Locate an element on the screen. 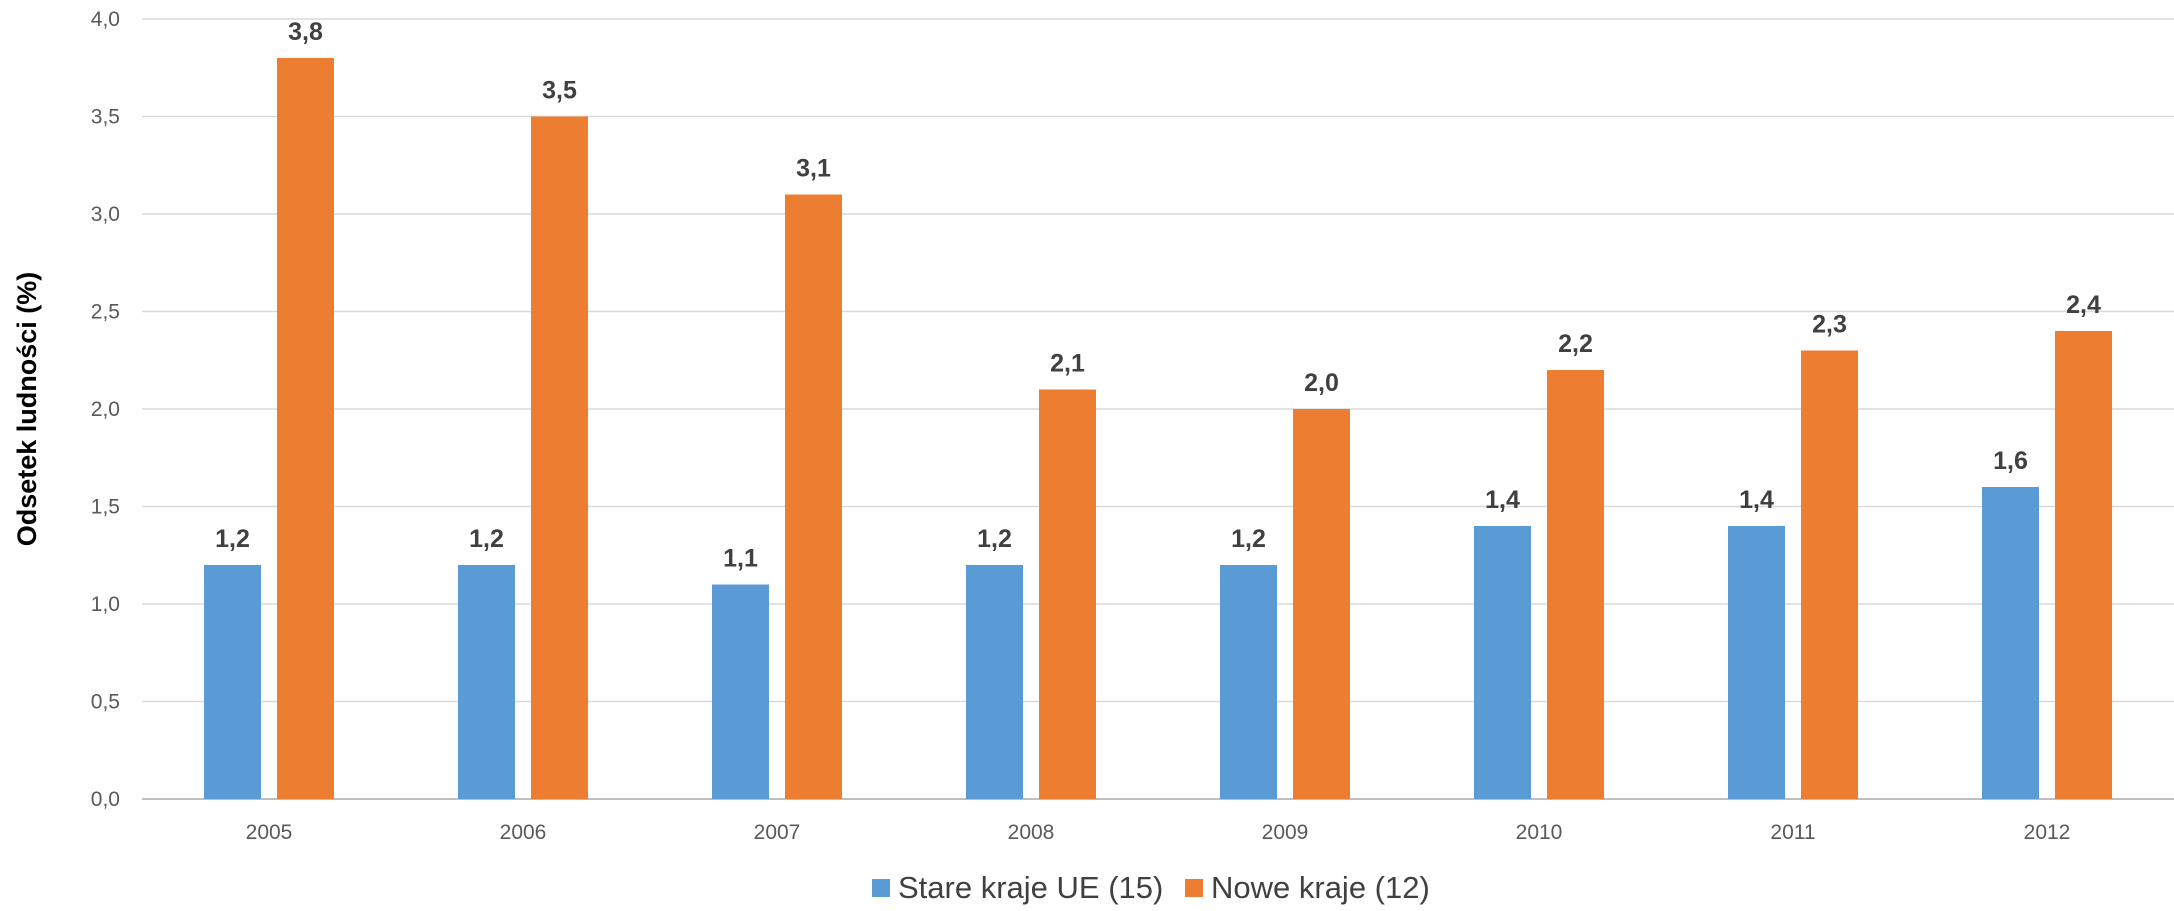 The height and width of the screenshot is (911, 2174). y-axis-ticks: 0,0 0,5 1,0 1,5 2,0 2,5 3,0 3,5 4,0 is located at coordinates (105, 409).